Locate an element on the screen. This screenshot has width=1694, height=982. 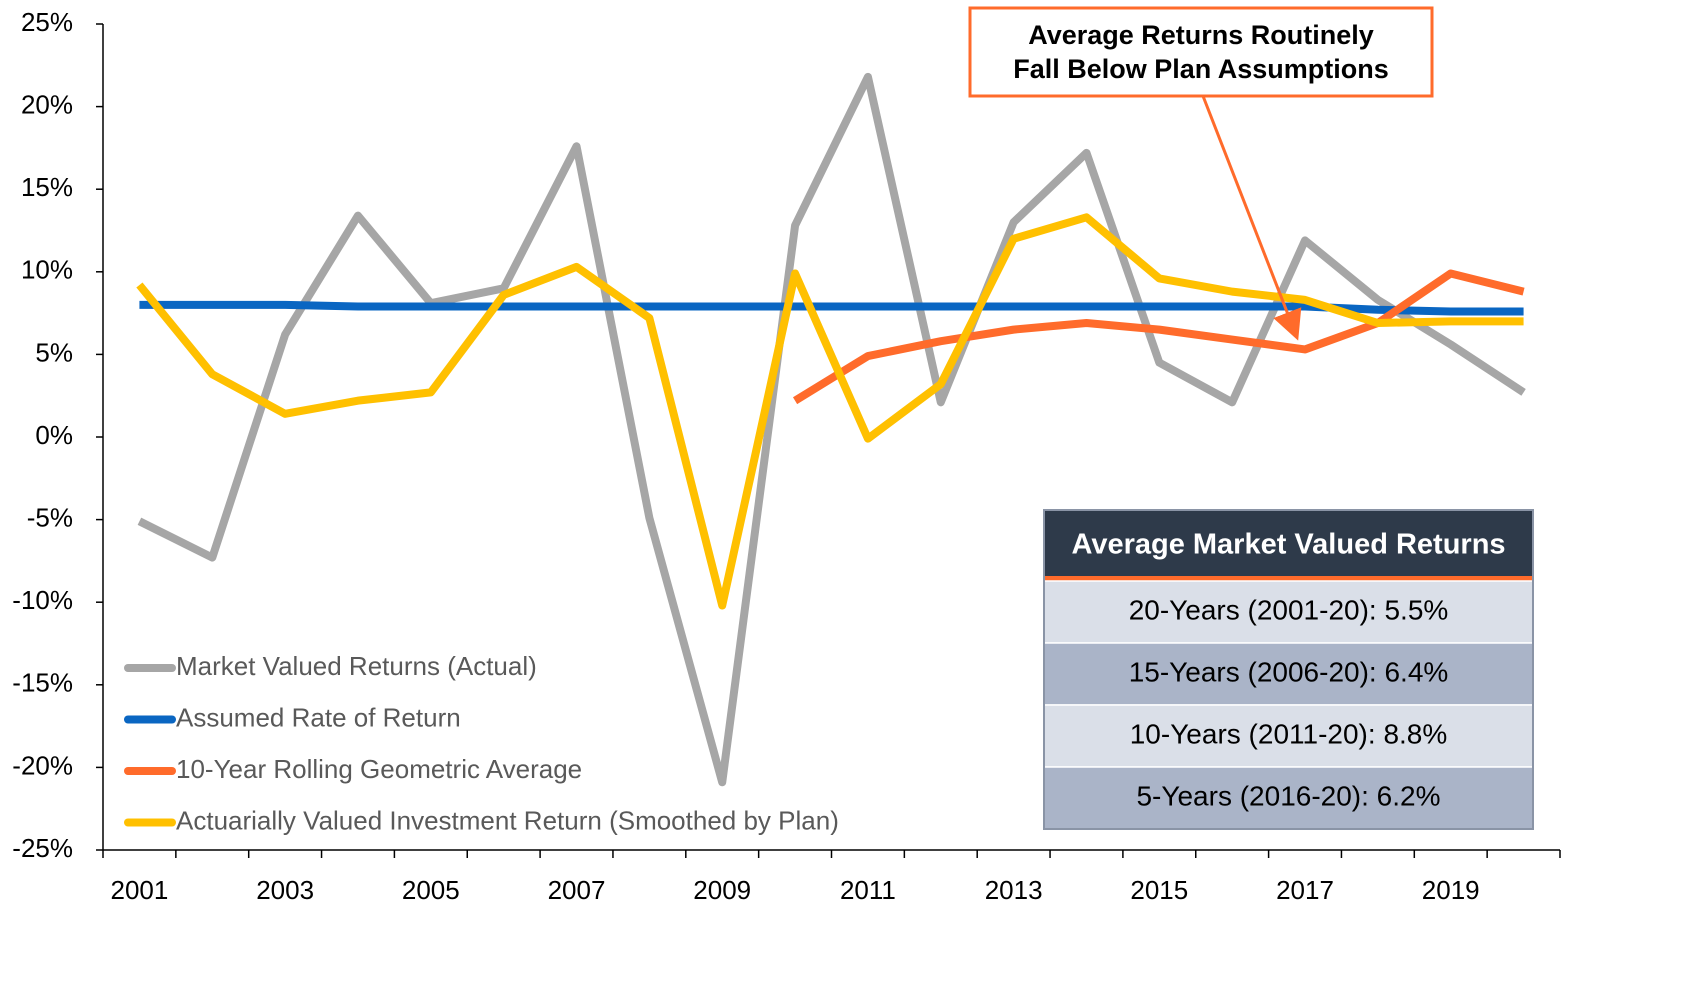
x-tick-label: 2019 is located at coordinates (1451, 890).